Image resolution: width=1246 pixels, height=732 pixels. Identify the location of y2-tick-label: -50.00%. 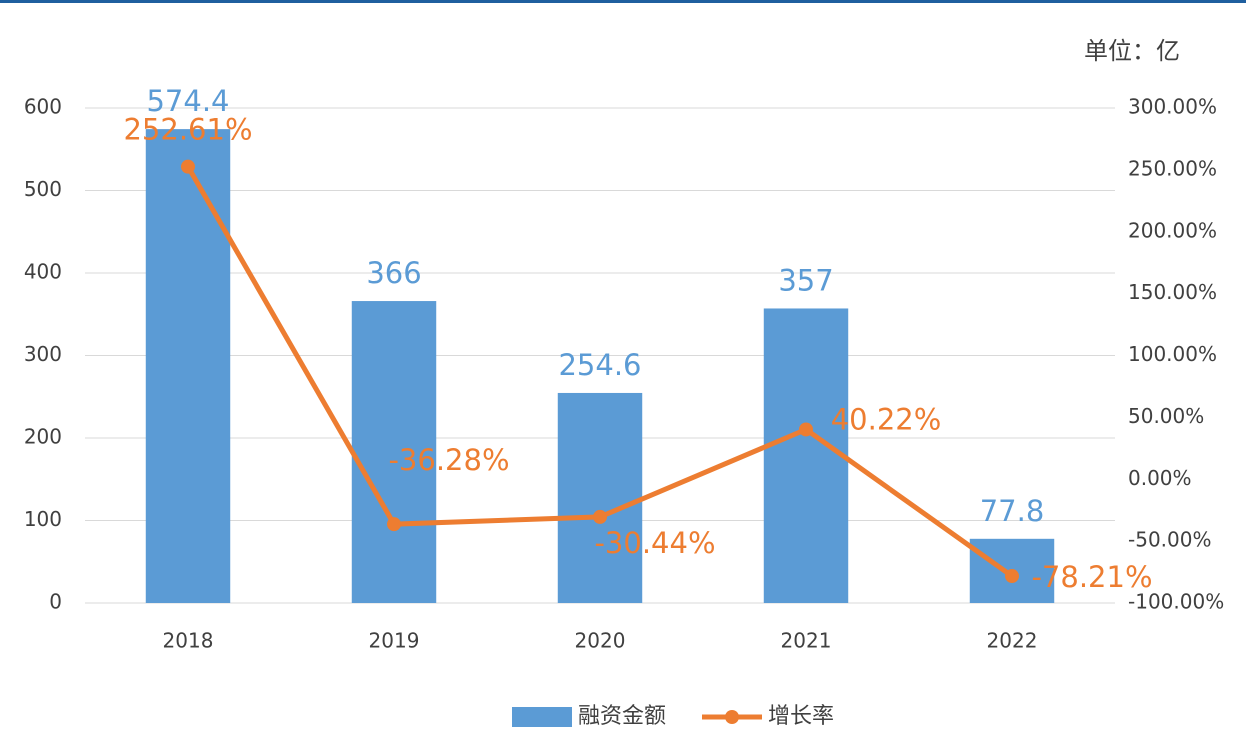
(1169, 540).